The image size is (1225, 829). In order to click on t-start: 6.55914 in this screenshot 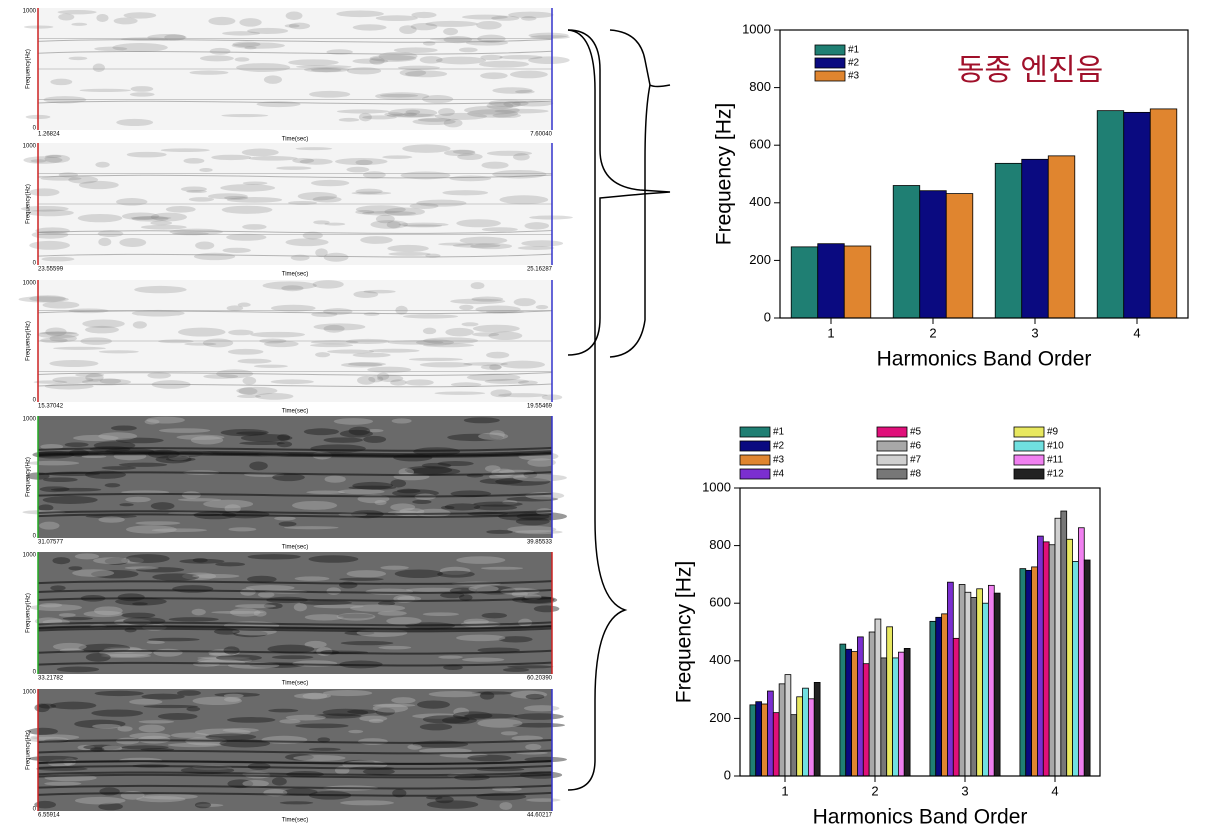, I will do `click(49, 816)`.